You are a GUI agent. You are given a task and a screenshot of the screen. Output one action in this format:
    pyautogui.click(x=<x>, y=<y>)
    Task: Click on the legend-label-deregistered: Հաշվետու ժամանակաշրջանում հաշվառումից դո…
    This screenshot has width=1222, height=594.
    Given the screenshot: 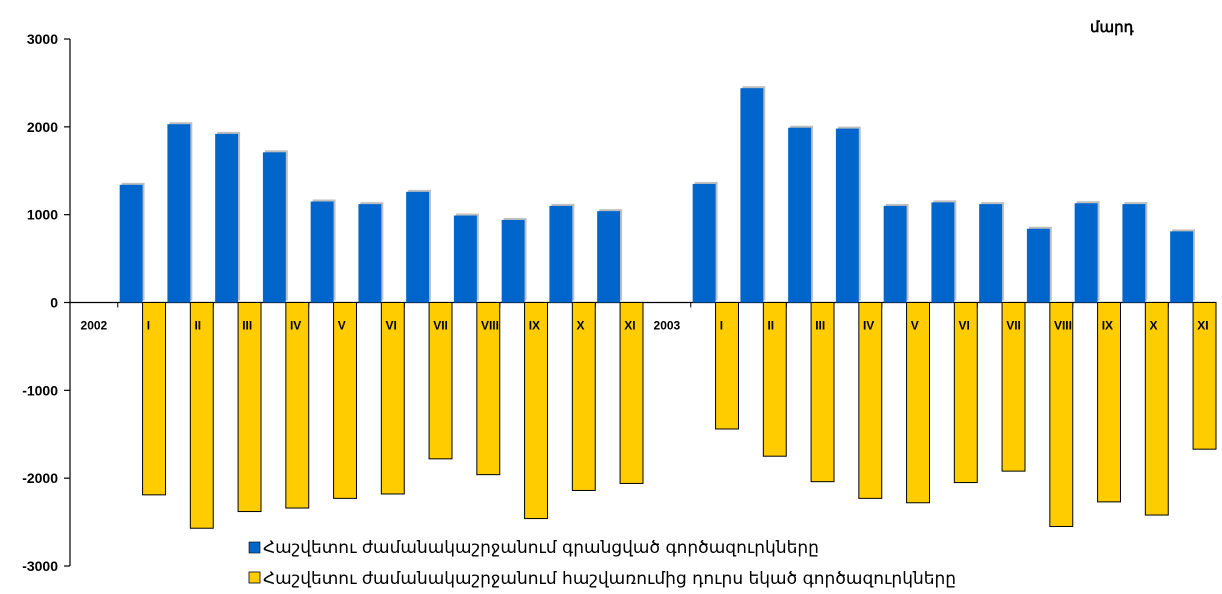 What is the action you would take?
    pyautogui.click(x=609, y=579)
    